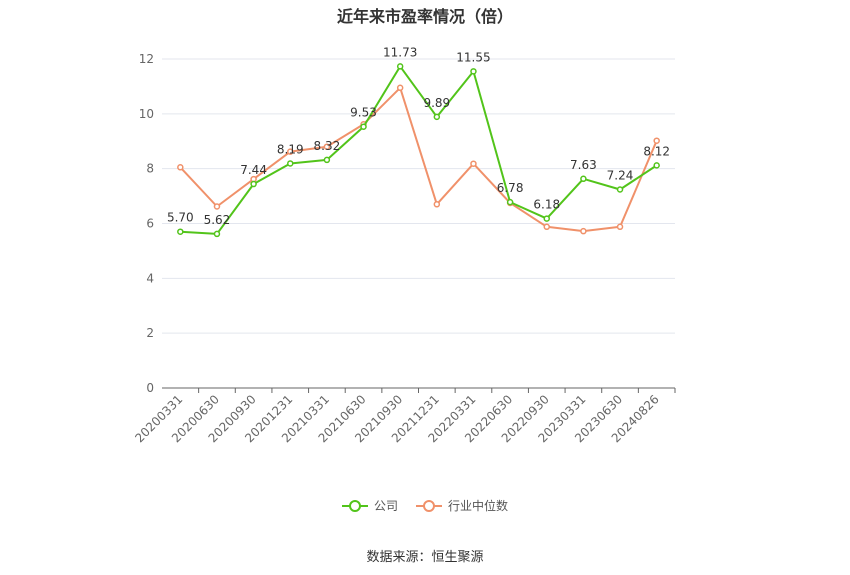 The width and height of the screenshot is (850, 575). Describe the element at coordinates (385, 506) in the screenshot. I see `legend-label-company: 公司` at that location.